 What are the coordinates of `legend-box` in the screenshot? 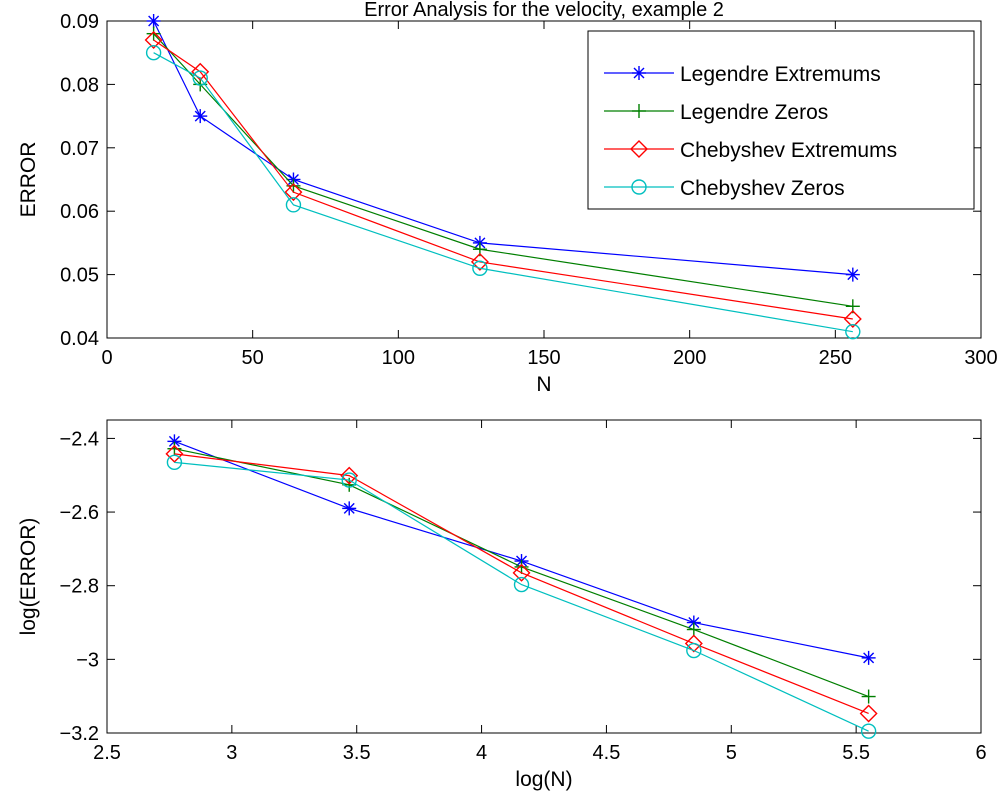 It's located at (781, 120).